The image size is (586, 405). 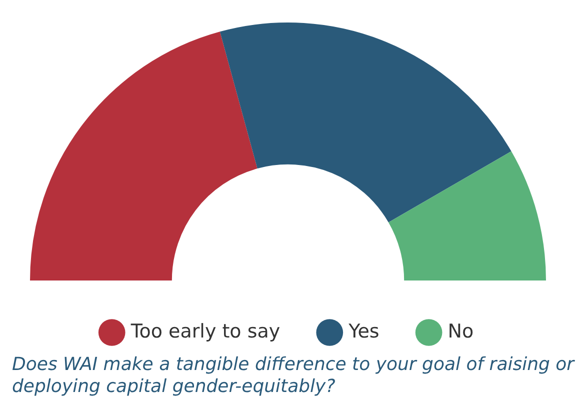 I want to click on legend-label: No, so click(x=461, y=331).